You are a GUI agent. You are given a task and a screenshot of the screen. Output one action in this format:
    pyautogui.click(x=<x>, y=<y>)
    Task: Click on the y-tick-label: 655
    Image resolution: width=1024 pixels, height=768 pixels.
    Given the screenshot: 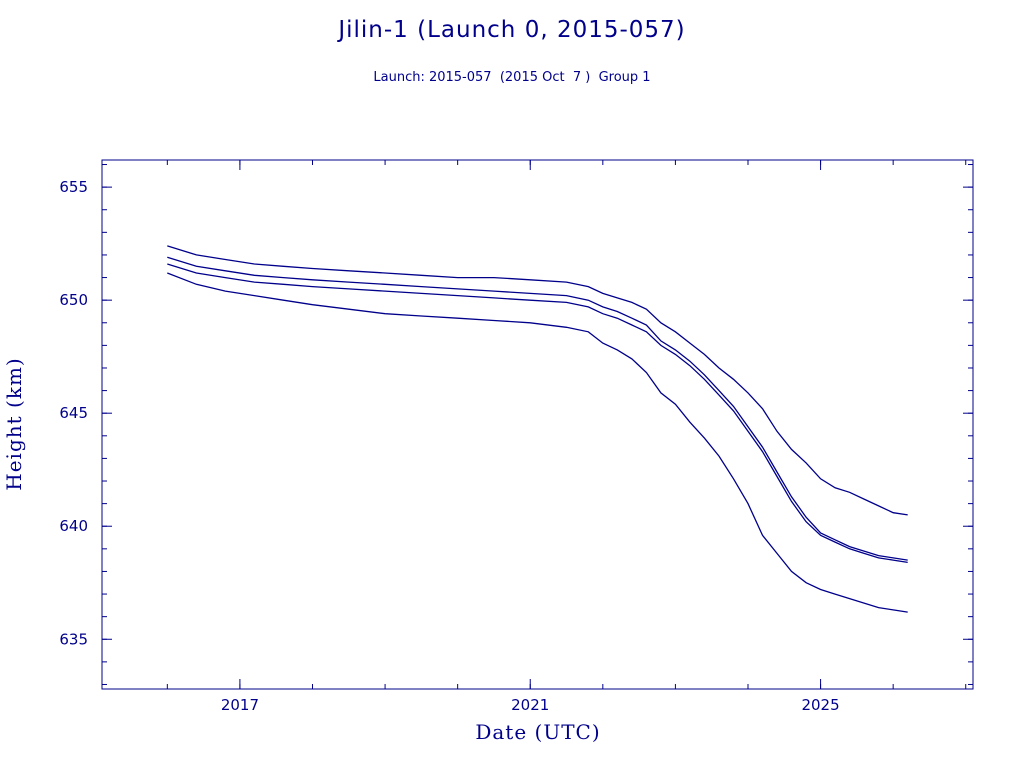 What is the action you would take?
    pyautogui.click(x=73, y=187)
    